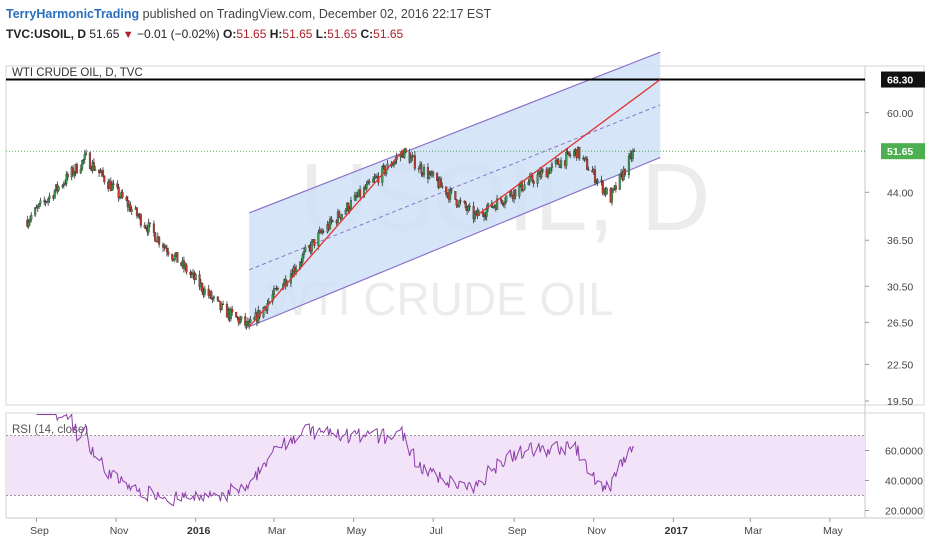  What do you see at coordinates (517, 531) in the screenshot?
I see `time-tick-label: Sep` at bounding box center [517, 531].